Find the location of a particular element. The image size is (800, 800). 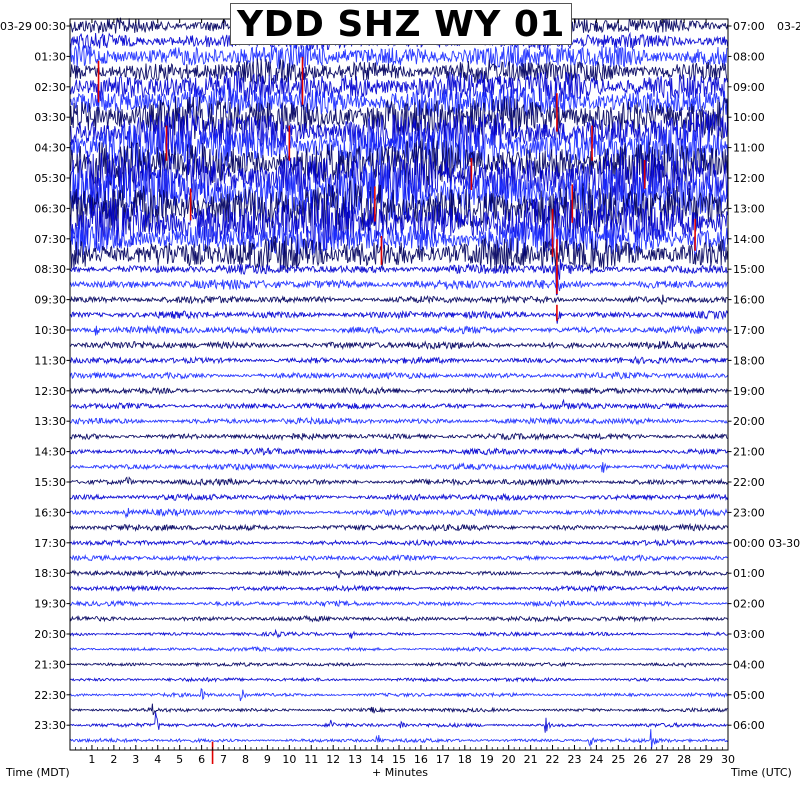

x-tick-label: 22 is located at coordinates (553, 759).